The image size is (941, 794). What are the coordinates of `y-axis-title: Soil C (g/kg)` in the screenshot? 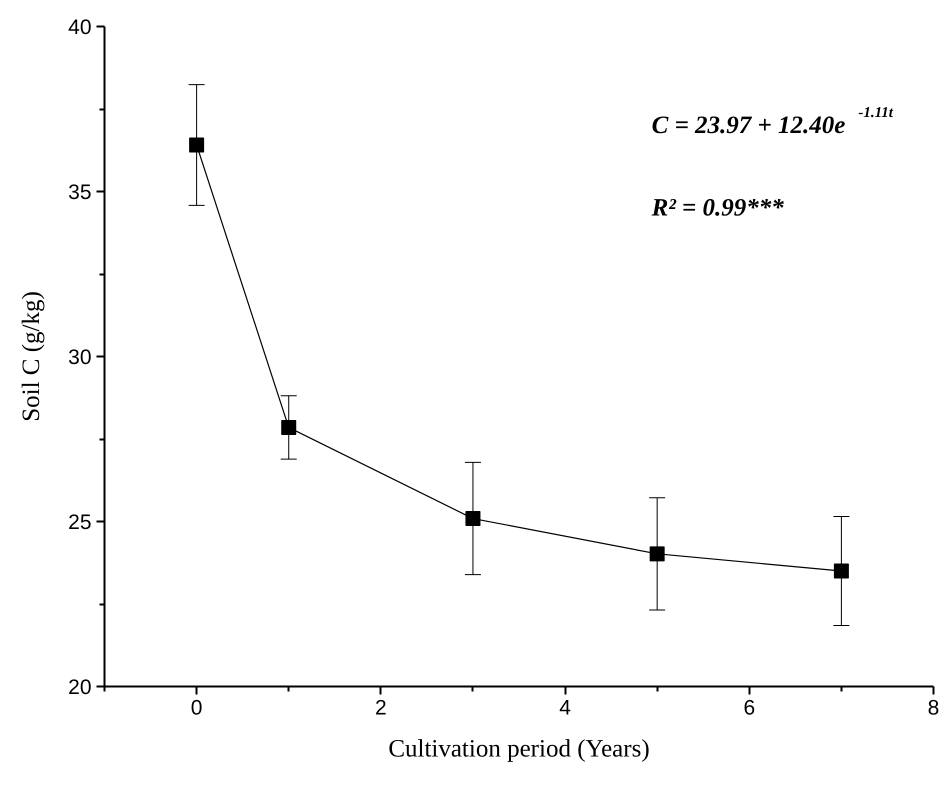 It's located at (32, 356).